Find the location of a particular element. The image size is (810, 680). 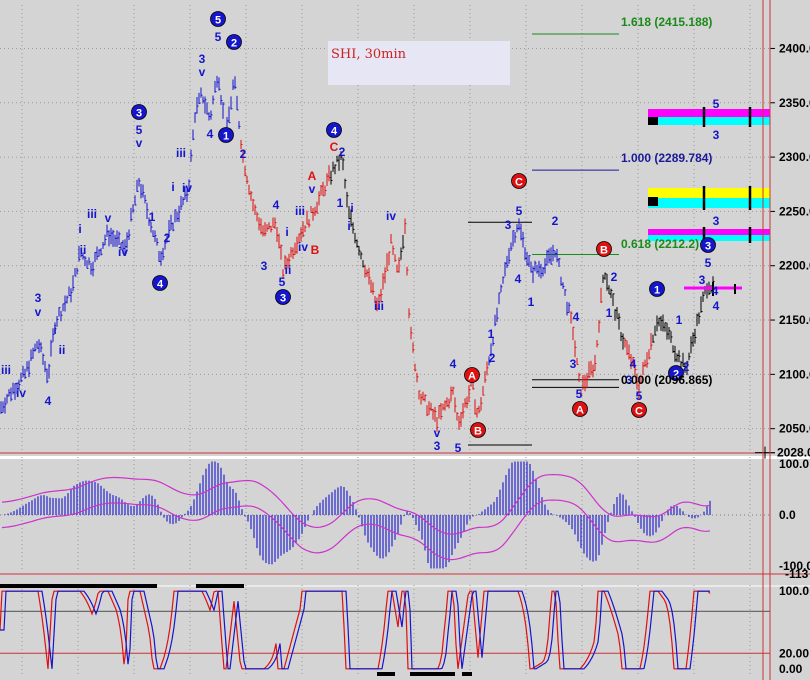

macd-tick-label: 100.0 is located at coordinates (794, 464).